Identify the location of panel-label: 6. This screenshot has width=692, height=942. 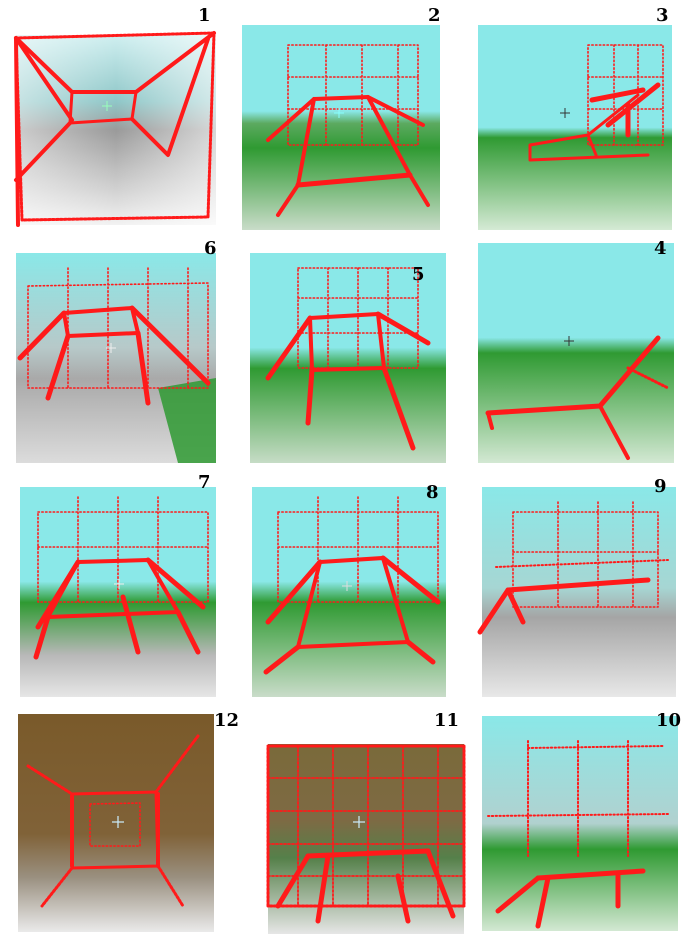
(210, 248).